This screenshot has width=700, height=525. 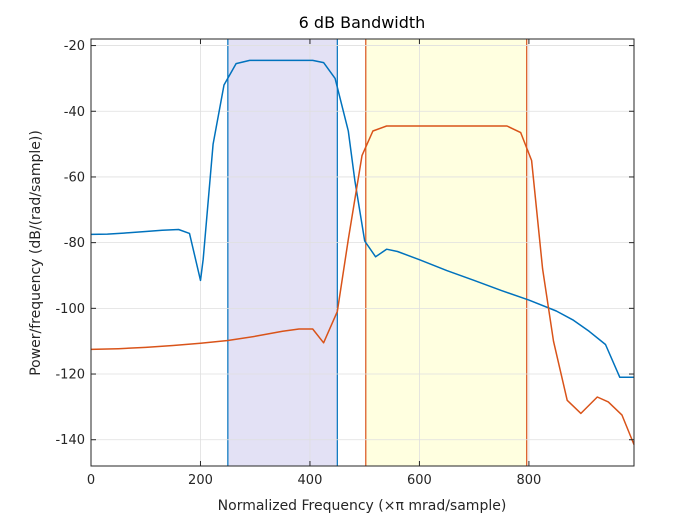 What do you see at coordinates (362, 22) in the screenshot?
I see `chart-title: 6 dB Bandwidth` at bounding box center [362, 22].